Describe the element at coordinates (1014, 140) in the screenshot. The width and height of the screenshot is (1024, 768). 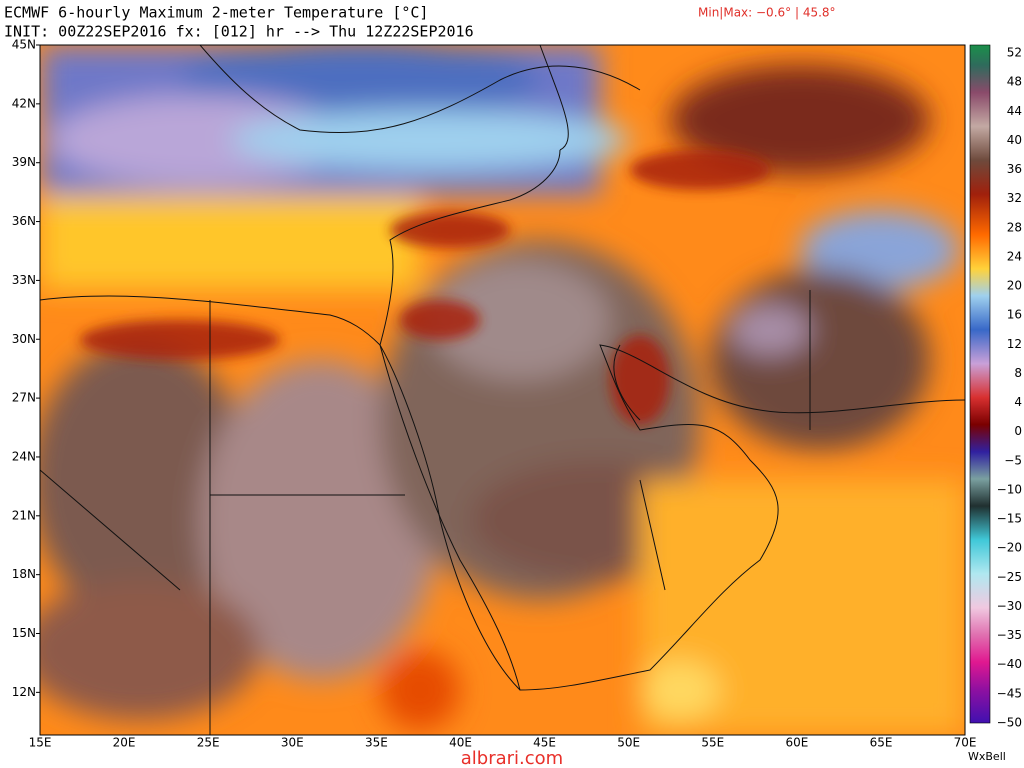
I see `colorbar-label: 40` at that location.